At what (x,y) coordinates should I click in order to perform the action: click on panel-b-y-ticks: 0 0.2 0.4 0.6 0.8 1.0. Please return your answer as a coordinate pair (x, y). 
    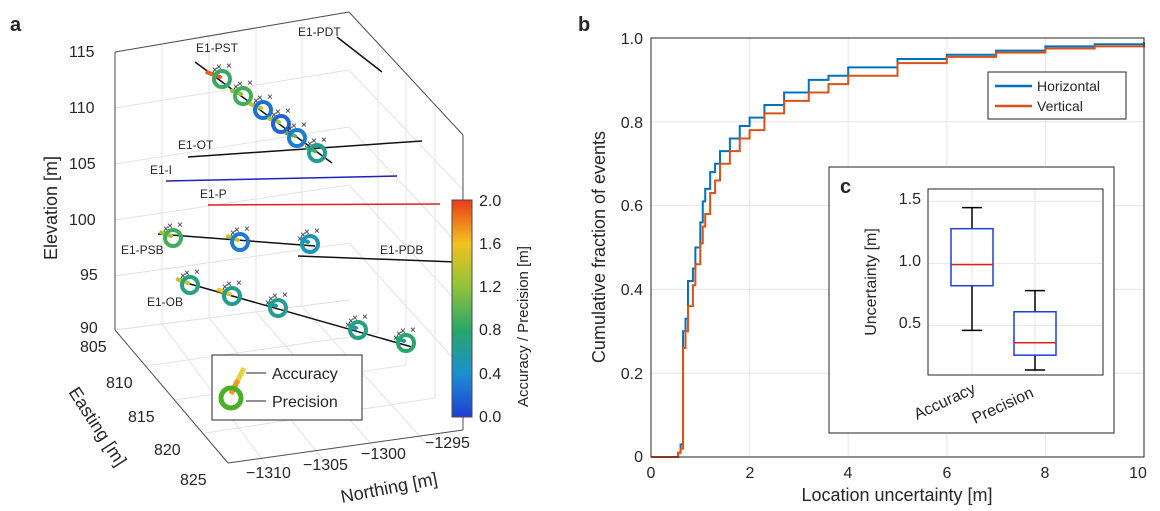
    Looking at the image, I should click on (632, 248).